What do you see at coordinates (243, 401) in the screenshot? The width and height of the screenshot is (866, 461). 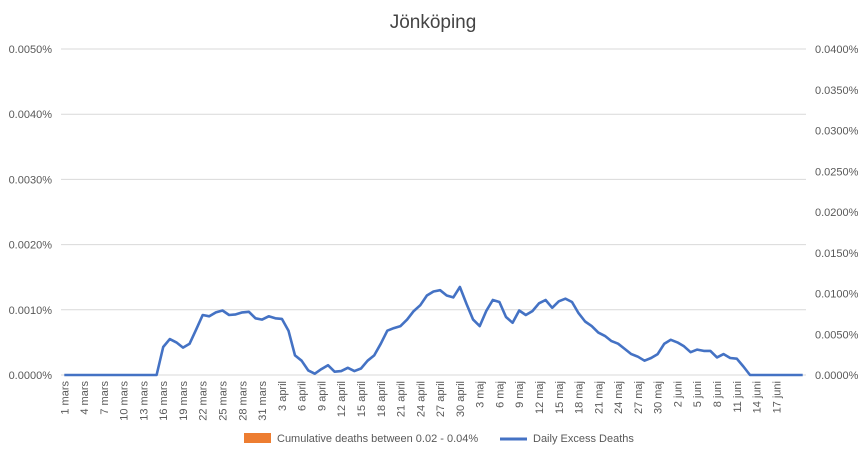 I see `x-tick-label: 28 mars` at bounding box center [243, 401].